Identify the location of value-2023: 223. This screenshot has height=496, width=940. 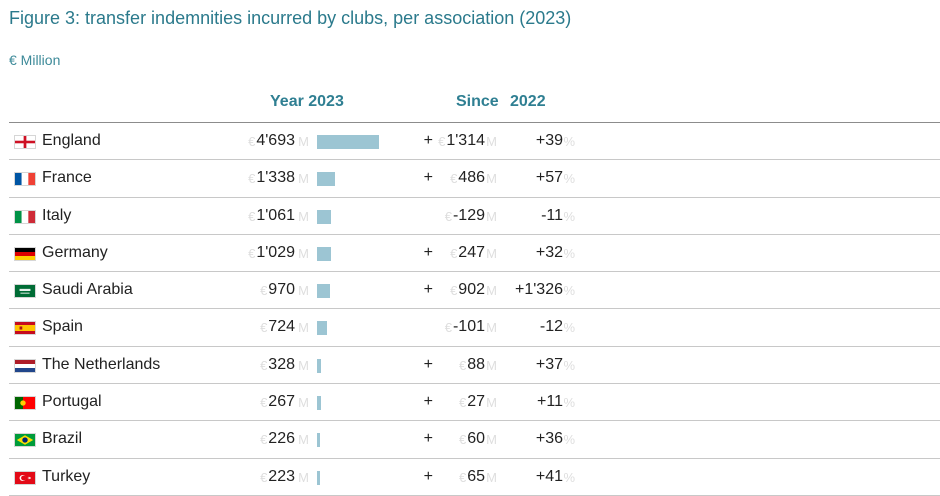
(281, 476).